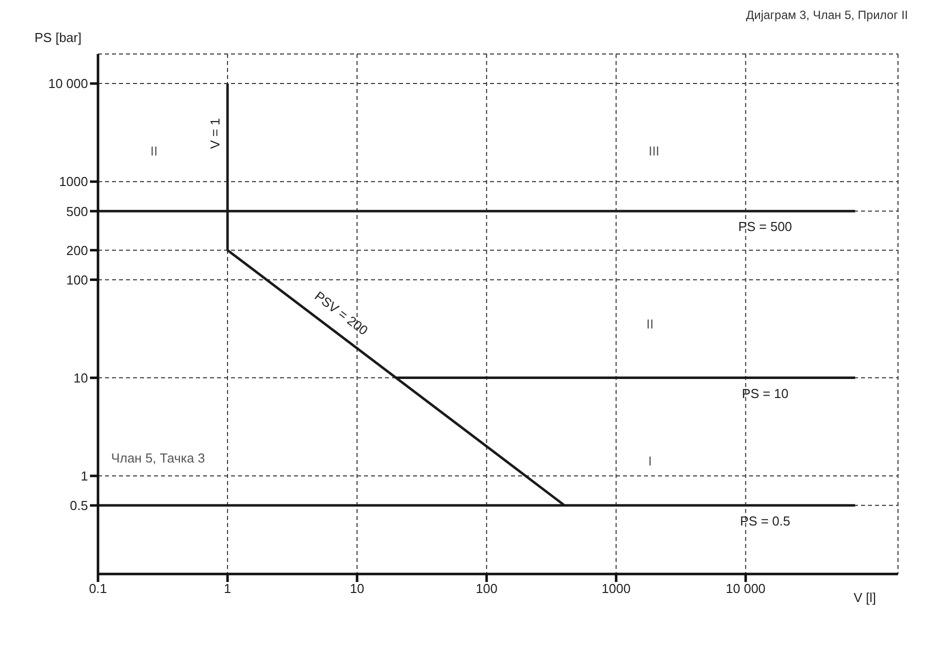 The height and width of the screenshot is (650, 930). Describe the element at coordinates (827, 16) in the screenshot. I see `chart-title: Дијаграм 3, Члан 5, Прилог II` at that location.